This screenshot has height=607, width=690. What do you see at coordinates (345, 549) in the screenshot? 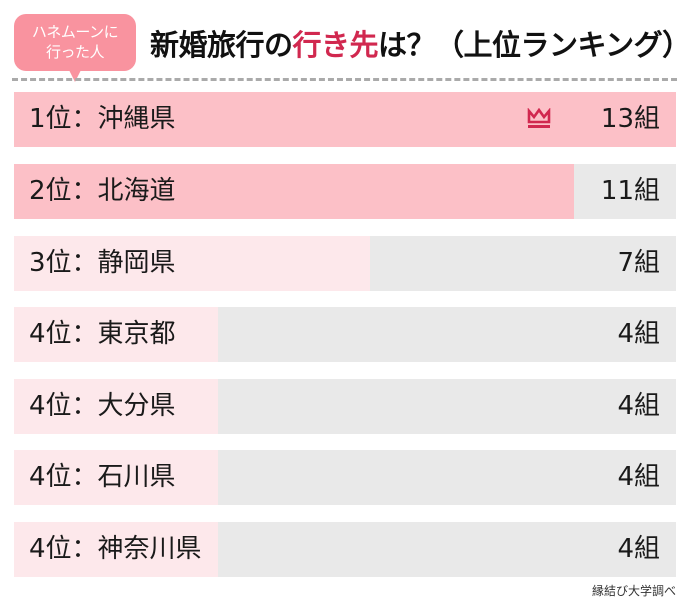
I see `ranking-row-7: 4位：神奈川県 4組` at bounding box center [345, 549].